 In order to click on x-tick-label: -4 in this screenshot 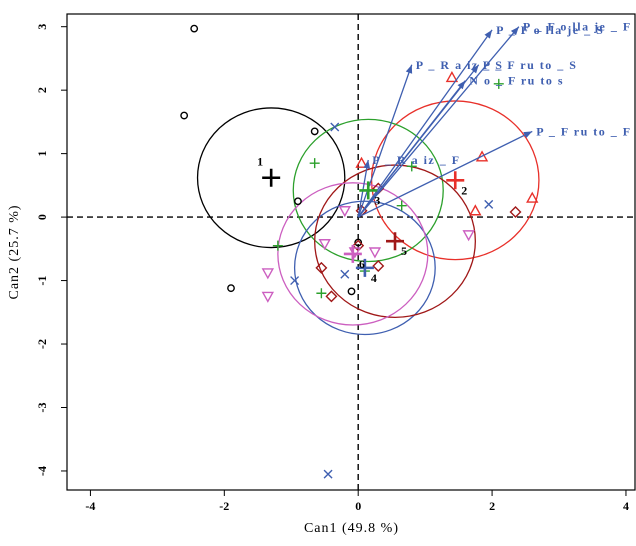, I will do `click(90, 506)`.